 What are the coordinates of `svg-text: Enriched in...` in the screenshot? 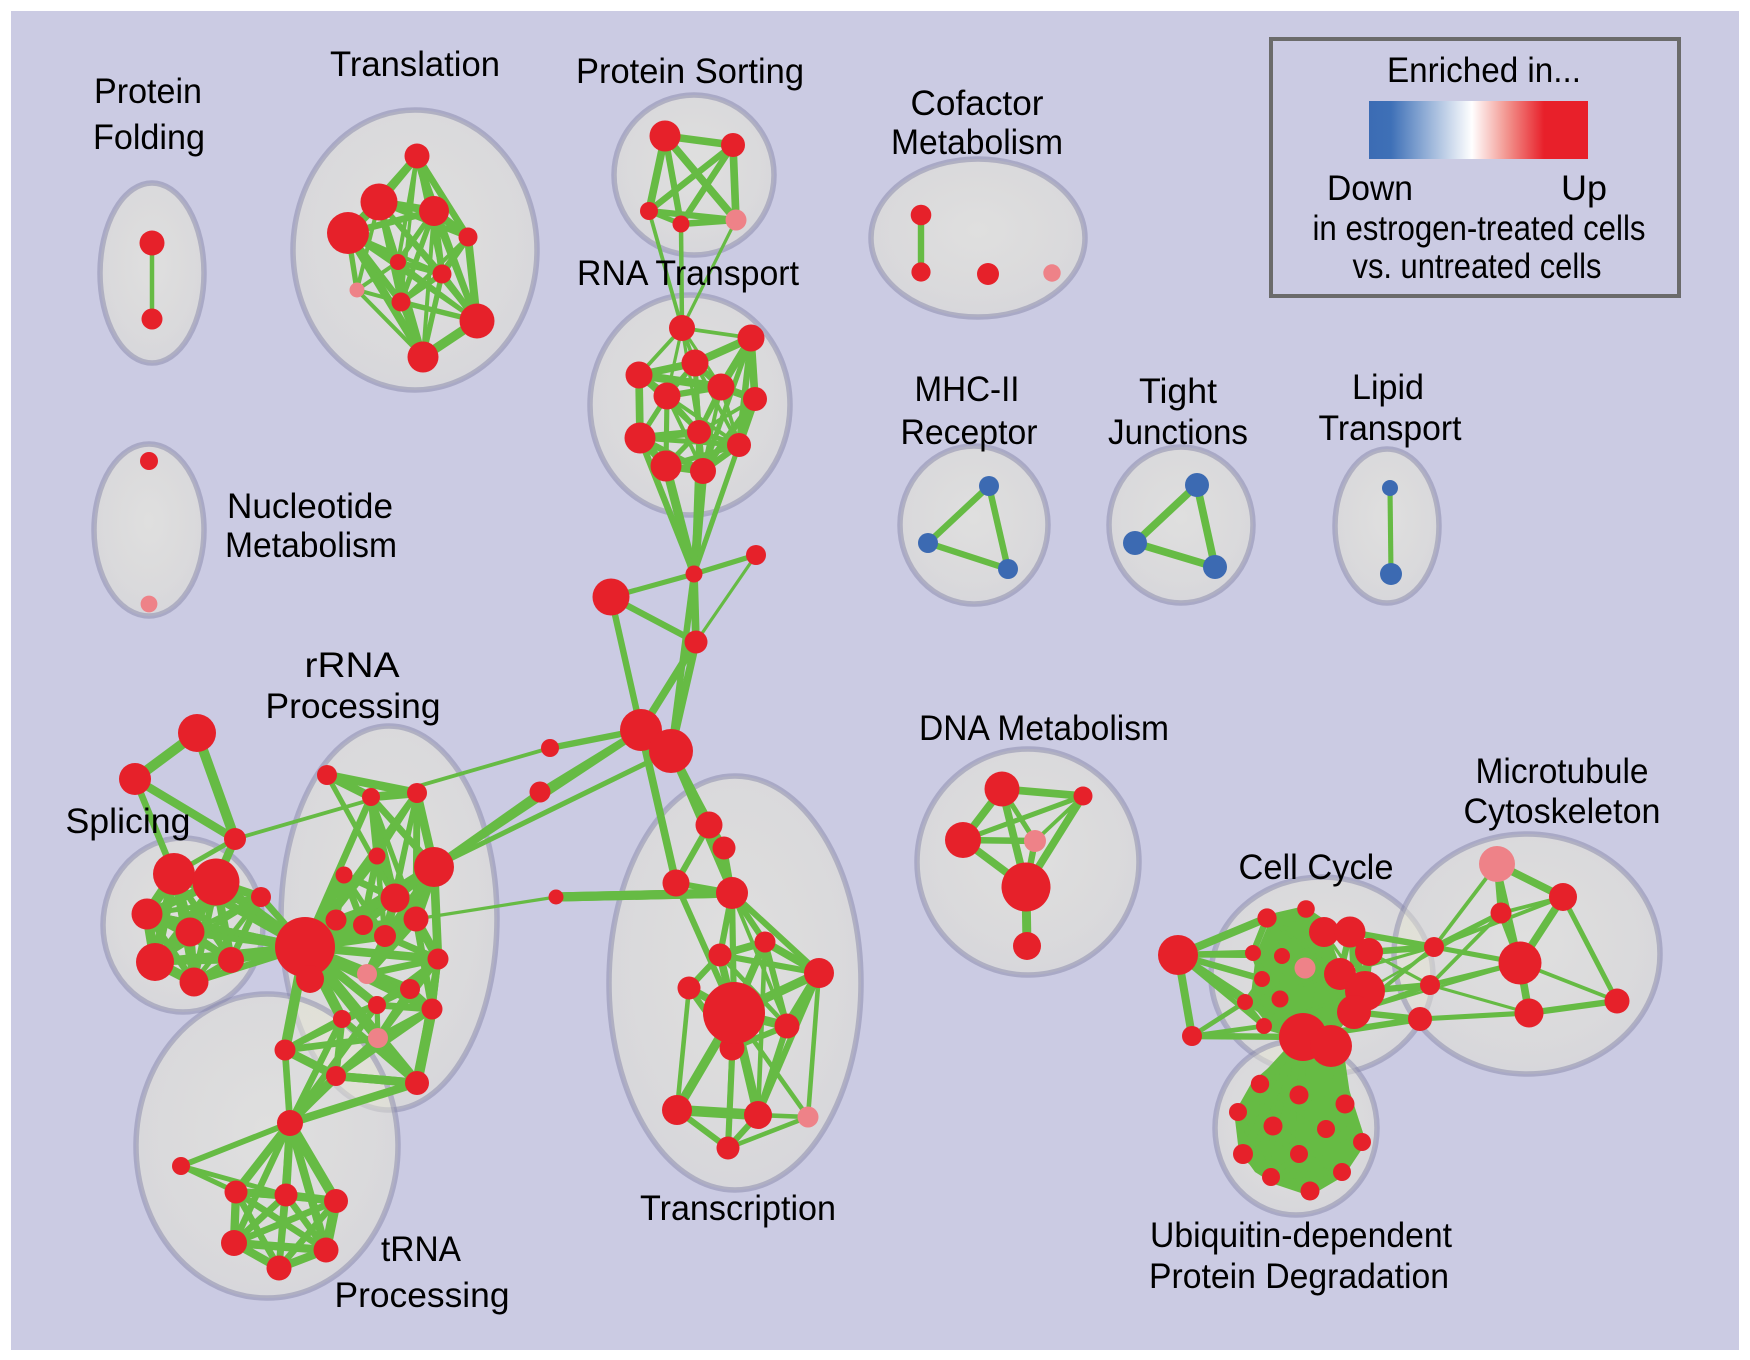 It's located at (1484, 70).